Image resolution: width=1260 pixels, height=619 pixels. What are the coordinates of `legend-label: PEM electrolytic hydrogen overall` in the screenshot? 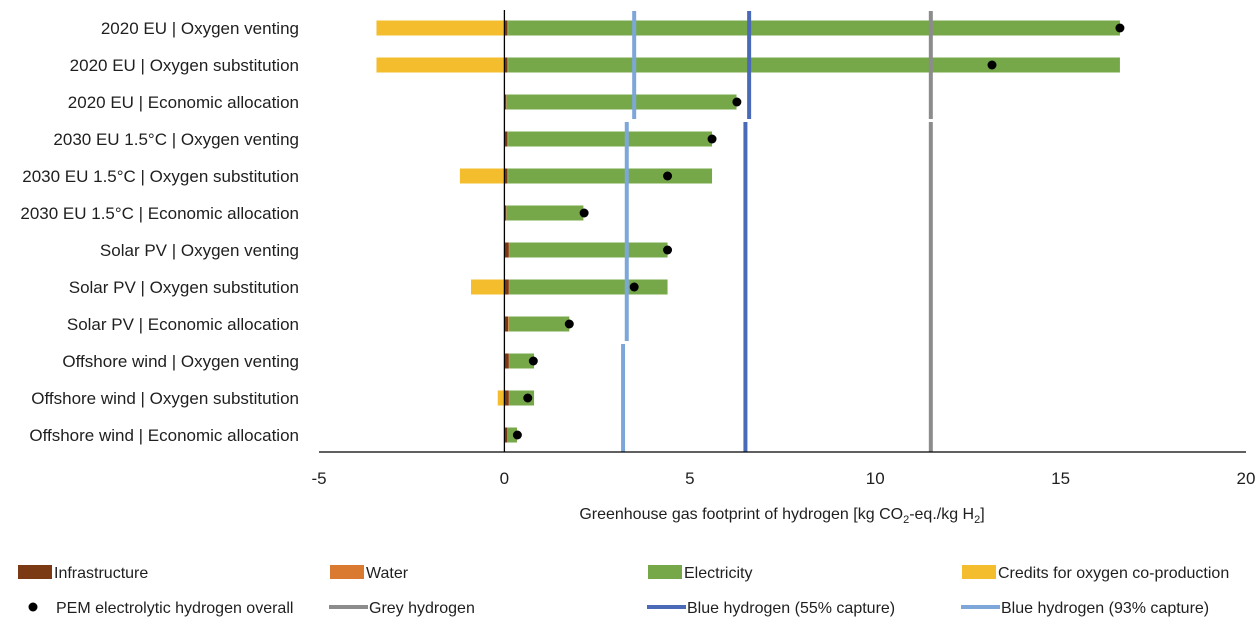 It's located at (174, 608).